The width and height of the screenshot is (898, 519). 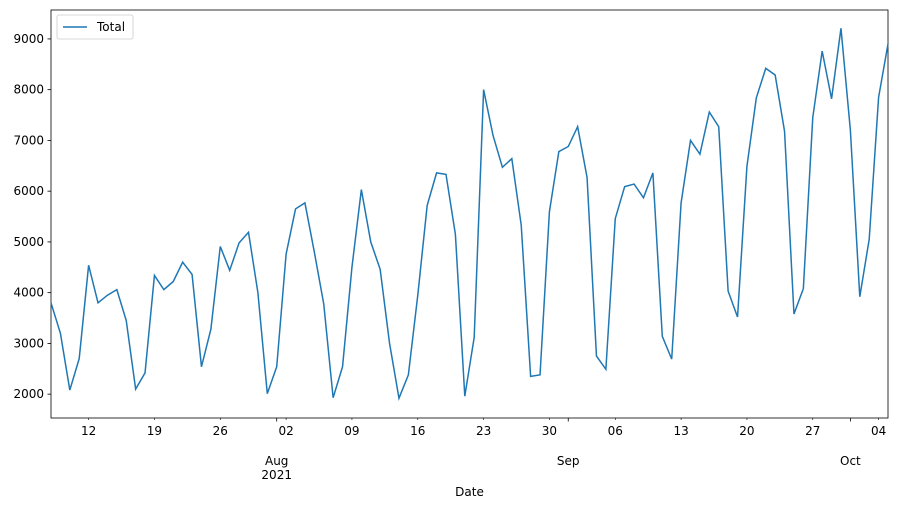 What do you see at coordinates (28, 90) in the screenshot?
I see `y-tick-label: 8000` at bounding box center [28, 90].